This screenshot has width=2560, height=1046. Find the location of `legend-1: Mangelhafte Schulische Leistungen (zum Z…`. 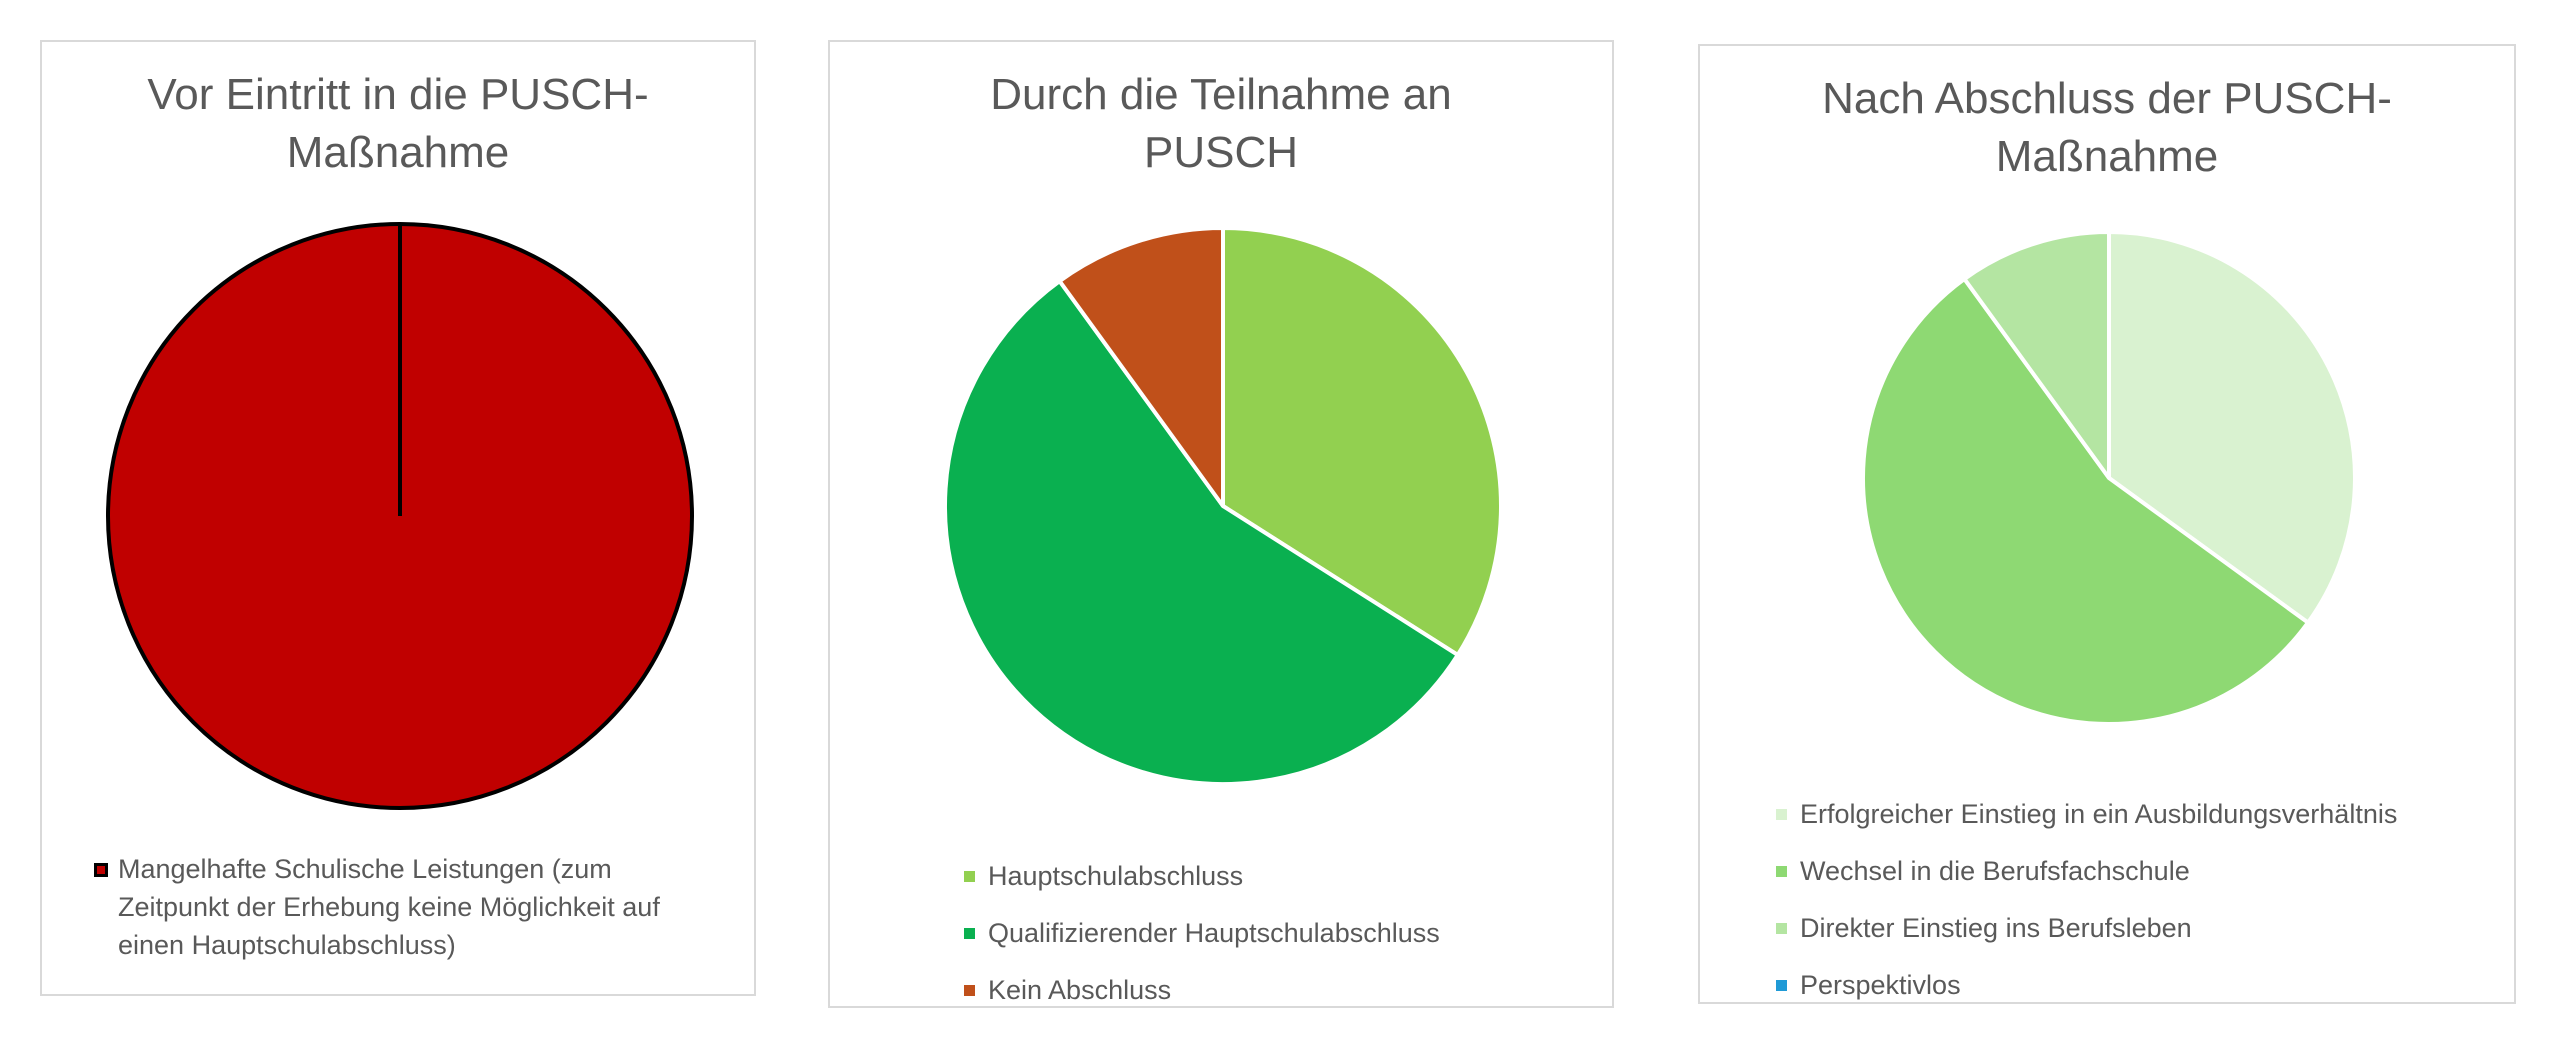

legend-1: Mangelhafte Schulische Leistungen (zum Z… is located at coordinates (426, 907).